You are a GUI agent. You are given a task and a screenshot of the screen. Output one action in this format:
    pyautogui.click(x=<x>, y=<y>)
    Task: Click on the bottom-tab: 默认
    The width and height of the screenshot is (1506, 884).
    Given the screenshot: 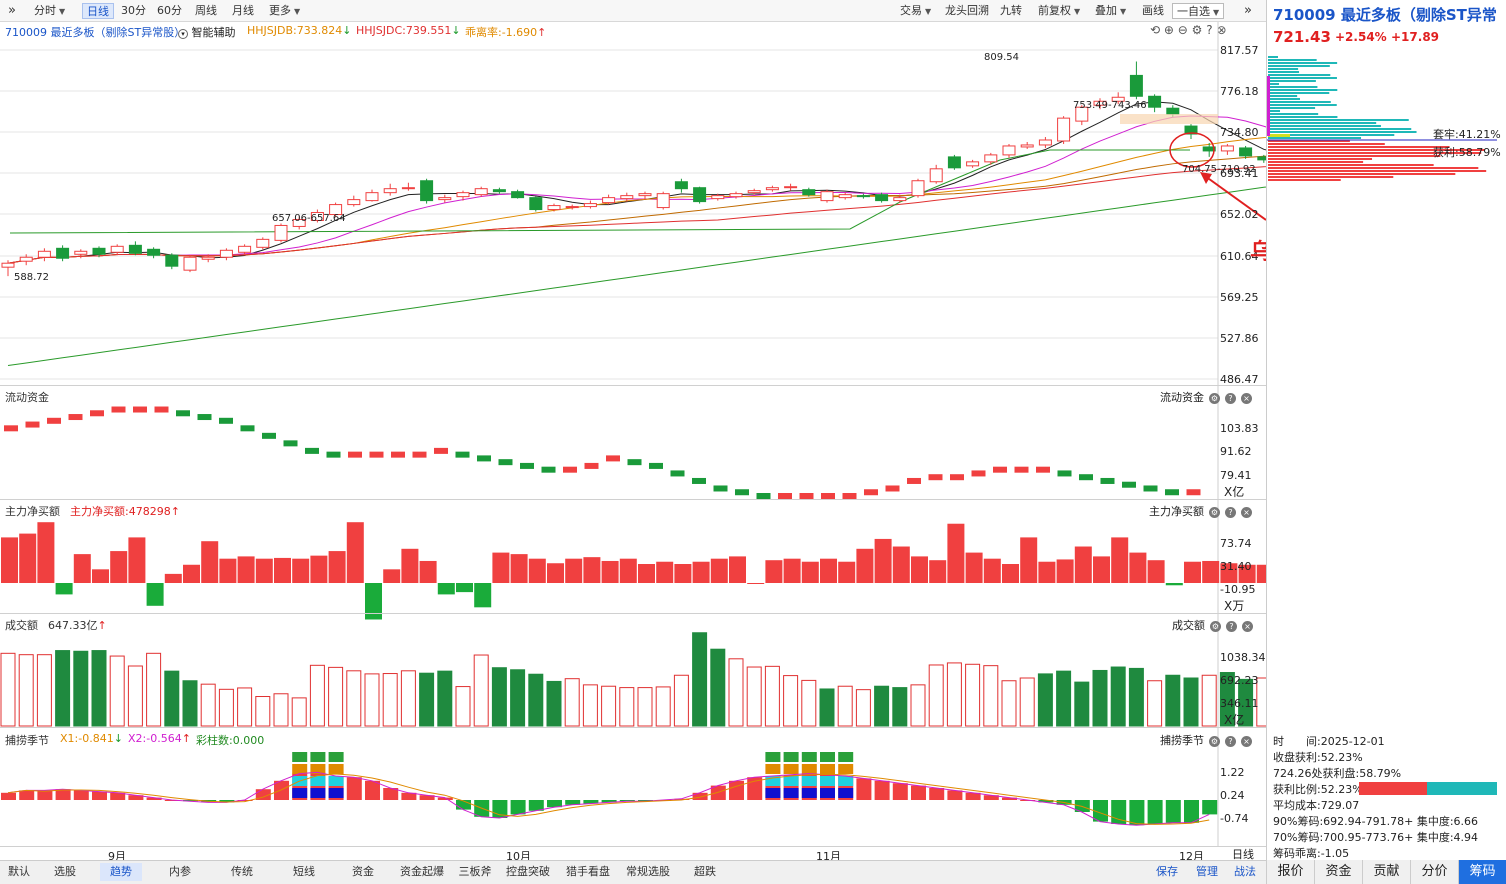 What is the action you would take?
    pyautogui.click(x=19, y=871)
    